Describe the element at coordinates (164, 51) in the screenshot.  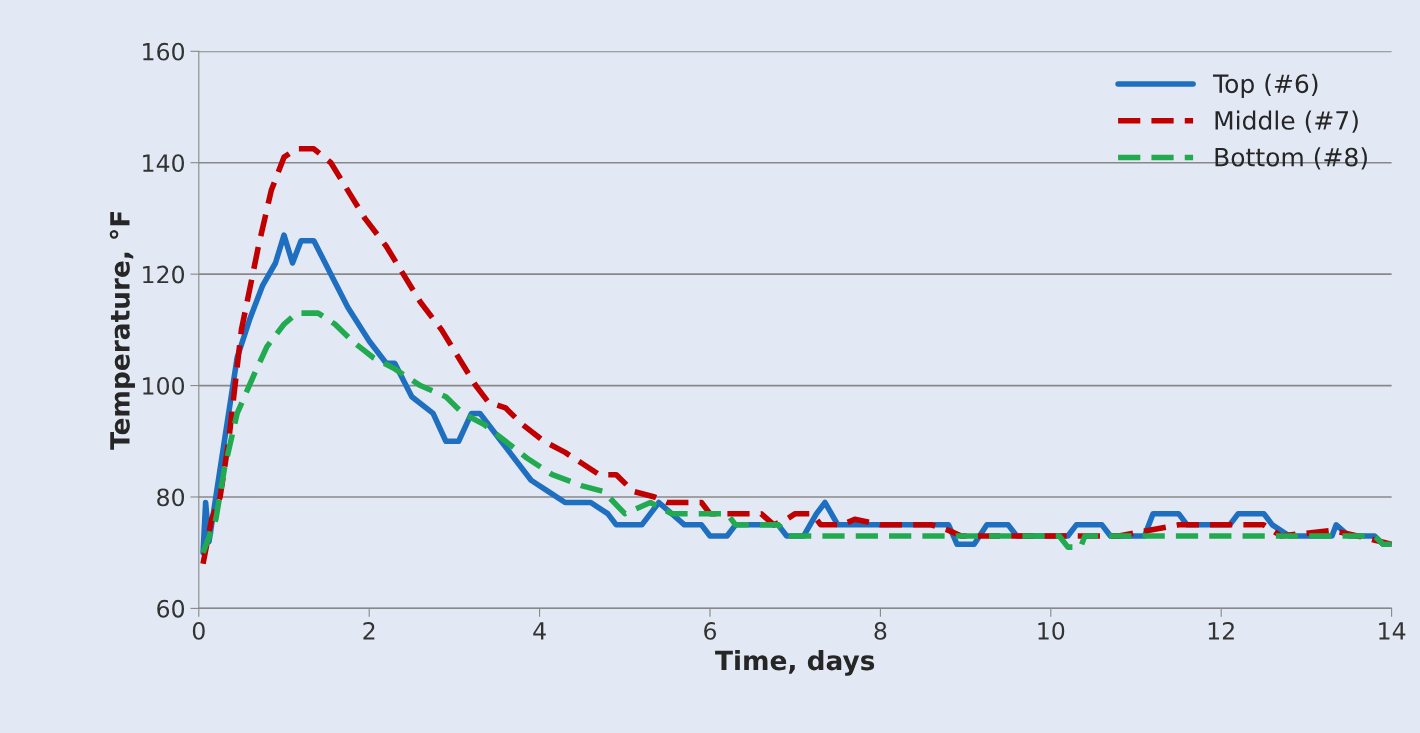
I see `y-tick-label: 160` at that location.